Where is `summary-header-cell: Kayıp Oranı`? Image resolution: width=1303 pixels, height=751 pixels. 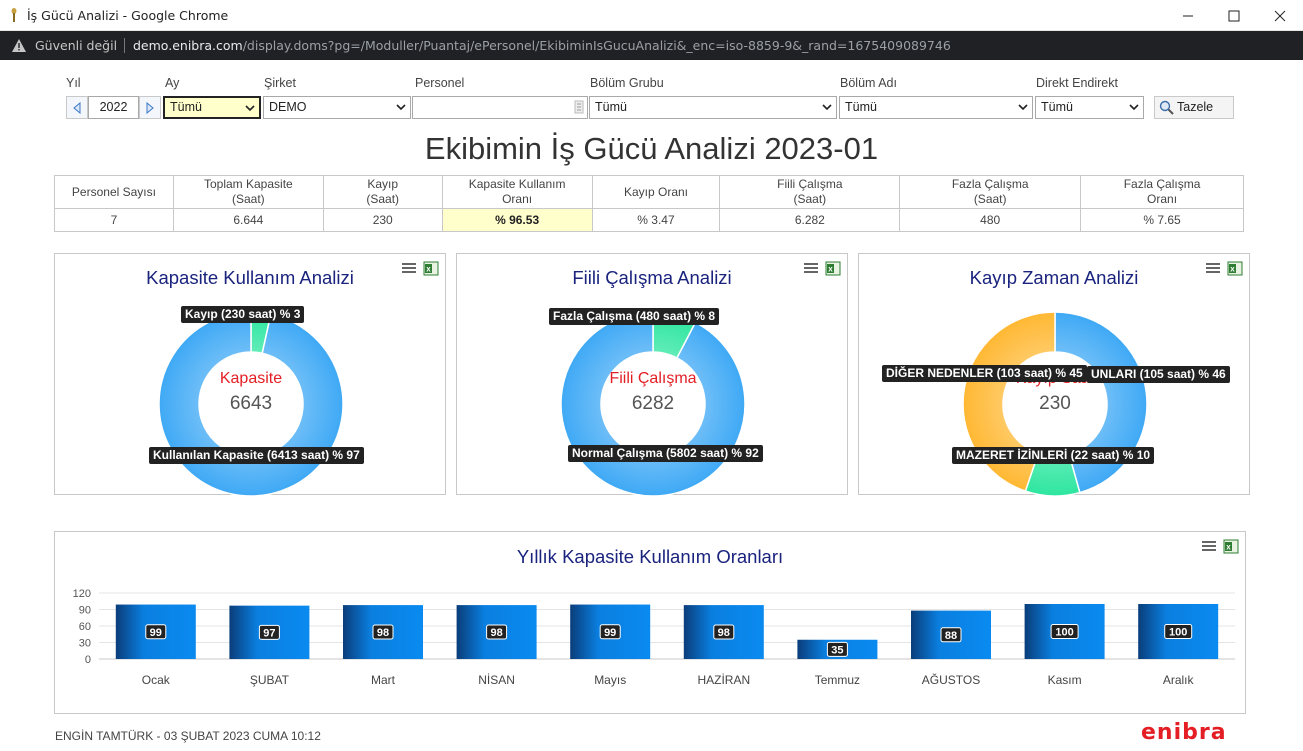 summary-header-cell: Kayıp Oranı is located at coordinates (656, 192).